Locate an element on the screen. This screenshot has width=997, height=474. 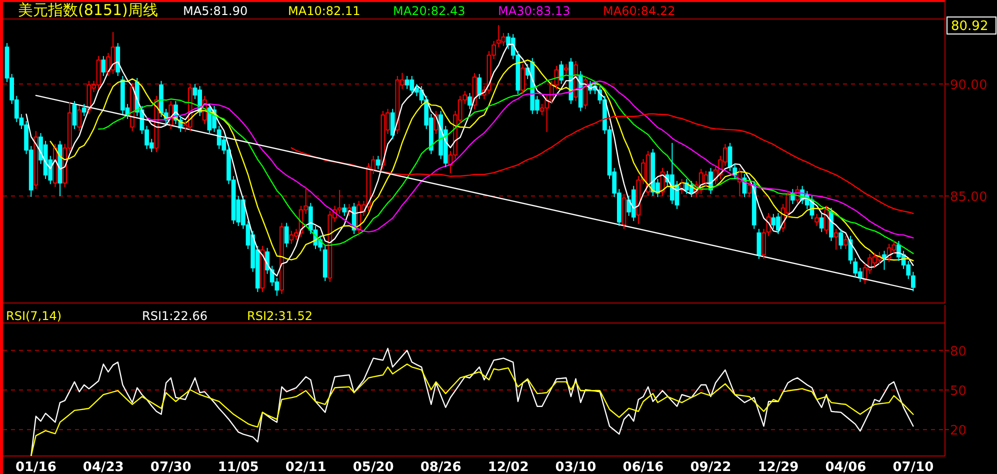
x-tick-label: 07/10 is located at coordinates (913, 467).